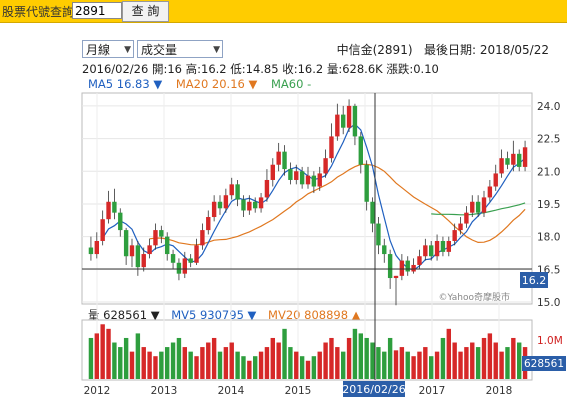 The height and width of the screenshot is (406, 567). Describe the element at coordinates (38, 12) in the screenshot. I see `search-label: 股票代號查詢` at that location.